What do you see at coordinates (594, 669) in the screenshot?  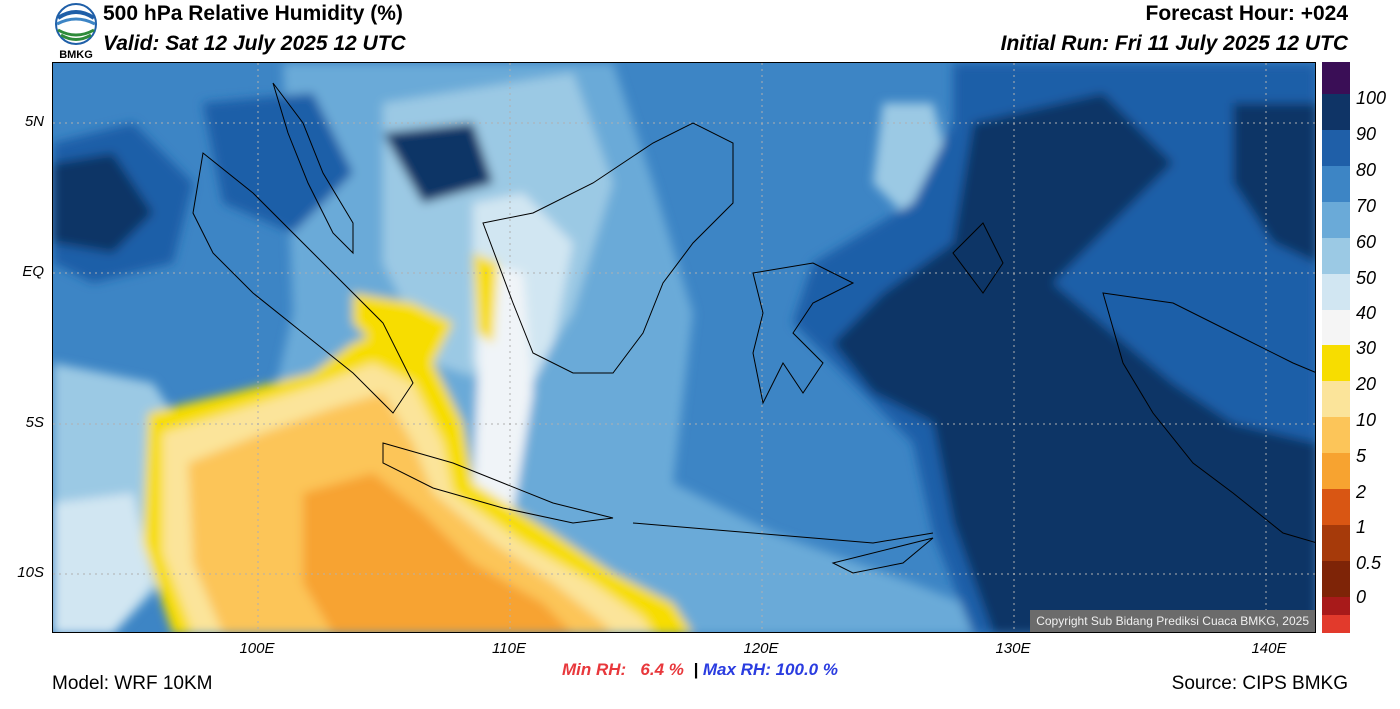 I see `min-rh-label: Min RH:` at bounding box center [594, 669].